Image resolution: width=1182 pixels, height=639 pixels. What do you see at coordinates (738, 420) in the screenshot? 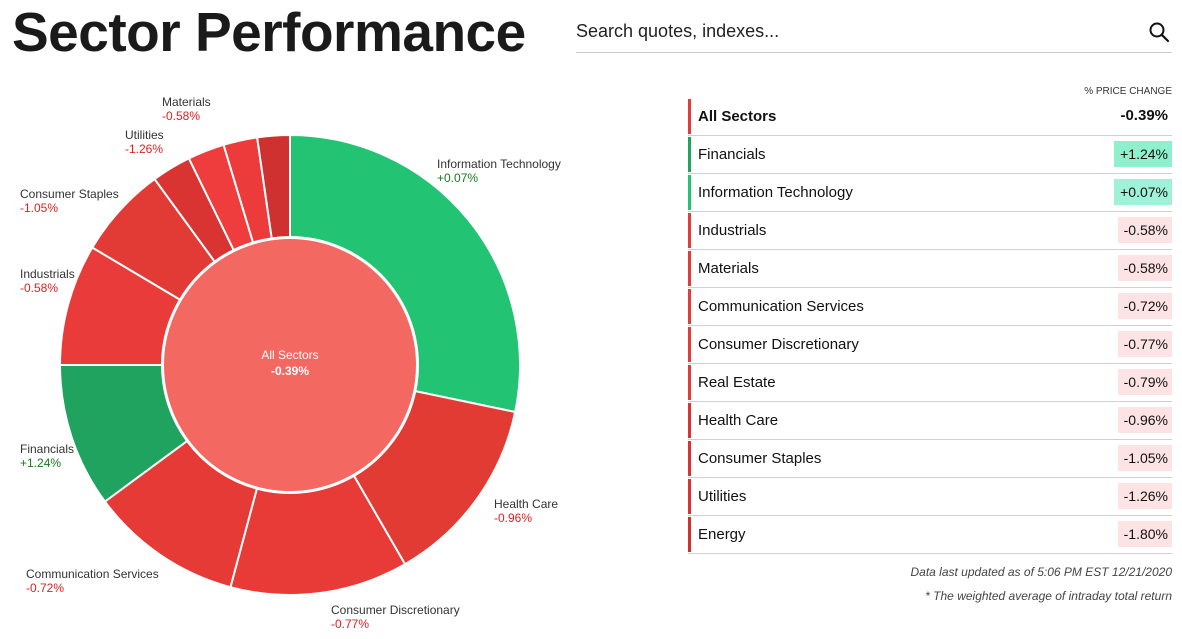
I see `sector-name: Health Care` at bounding box center [738, 420].